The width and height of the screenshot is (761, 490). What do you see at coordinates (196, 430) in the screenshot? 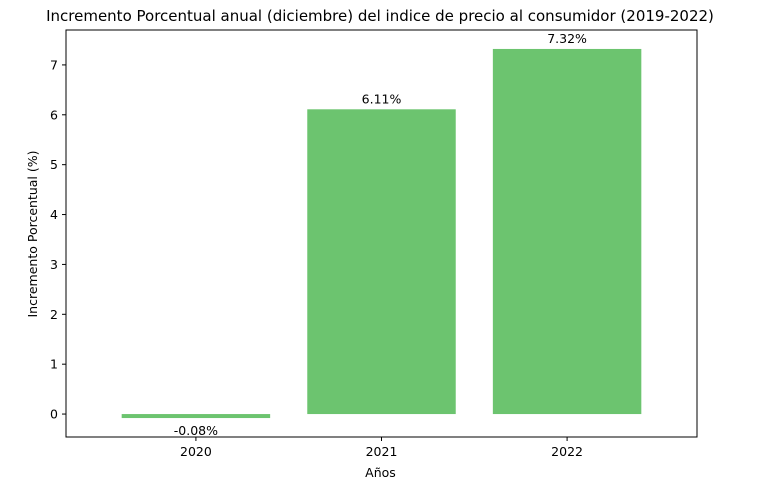
I see `data-label-2020: -0.08%` at bounding box center [196, 430].